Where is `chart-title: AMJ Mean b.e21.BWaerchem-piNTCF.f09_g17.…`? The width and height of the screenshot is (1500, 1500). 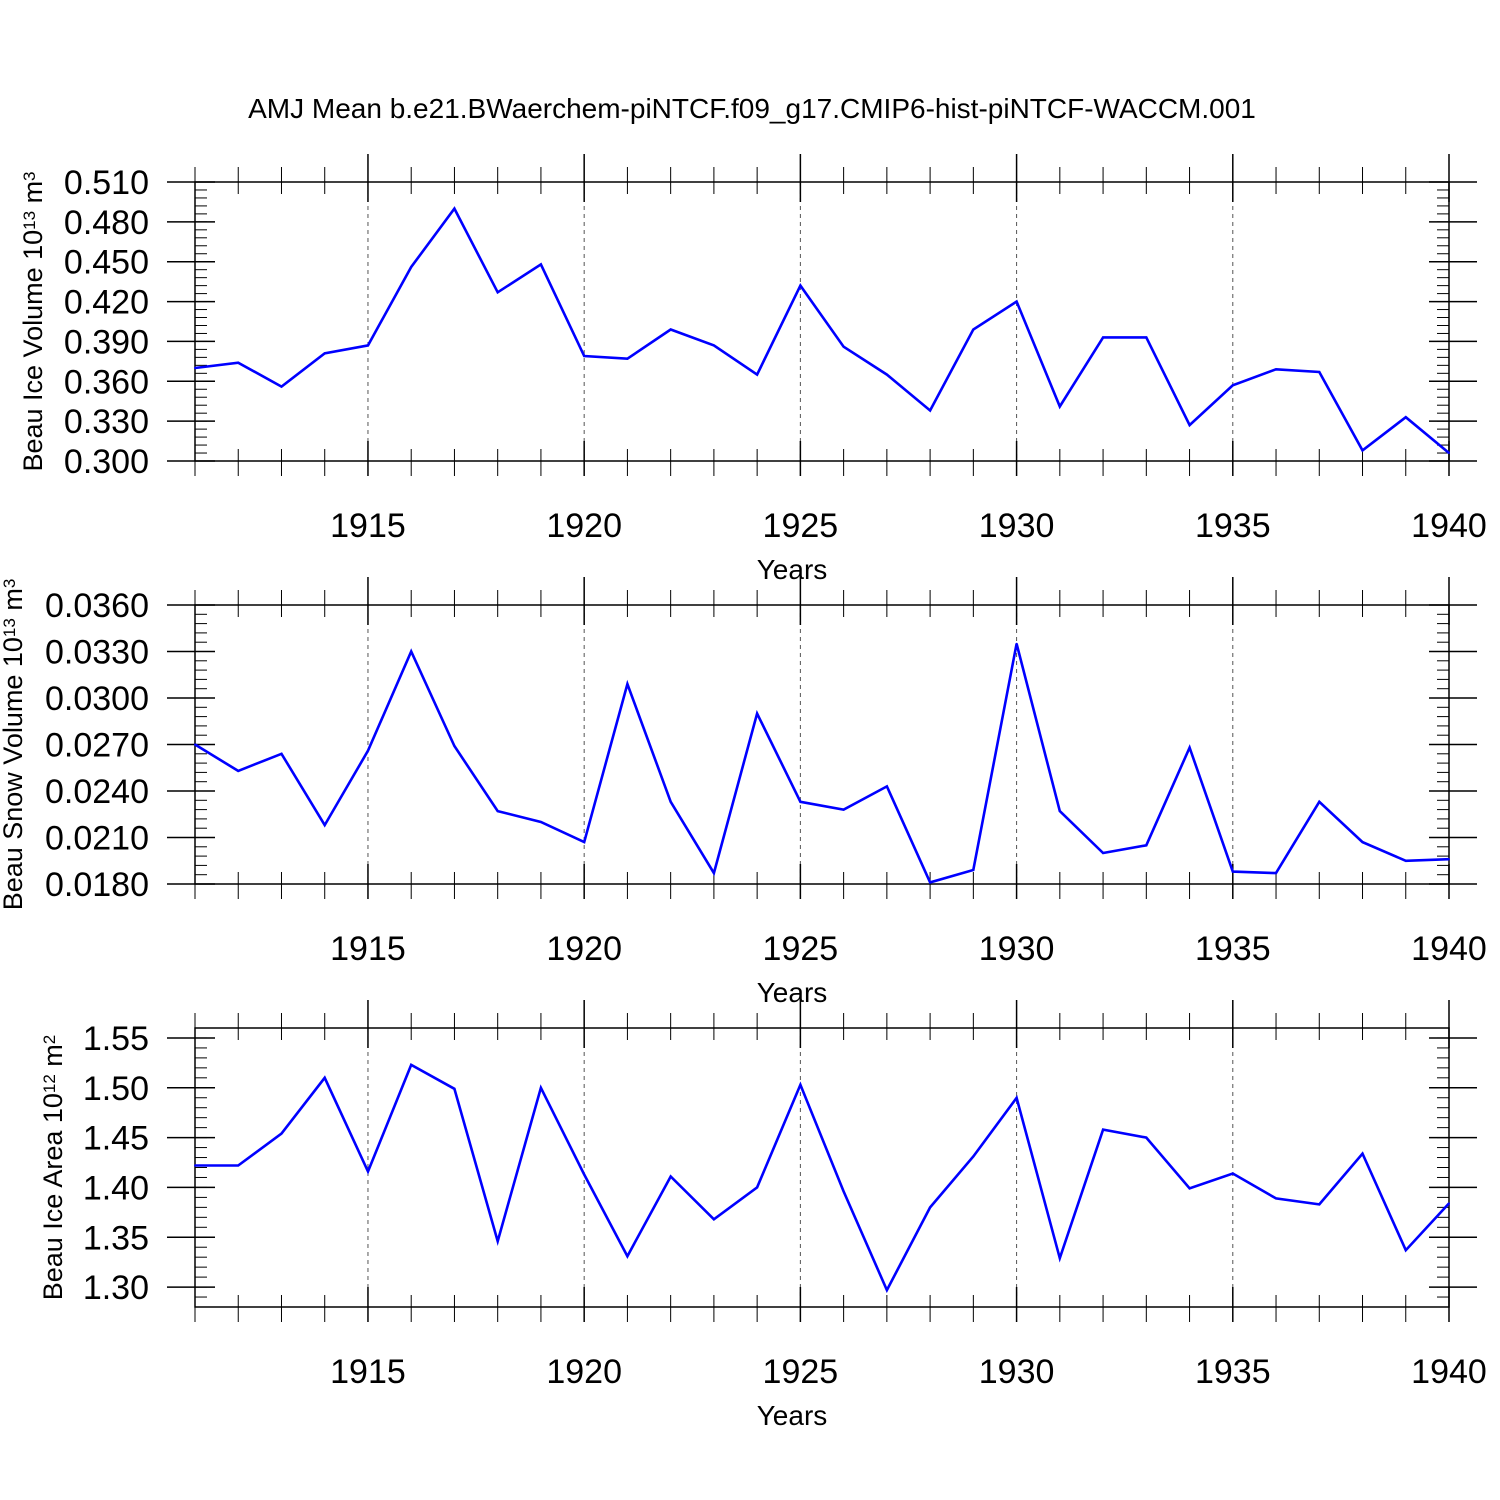 chart-title: AMJ Mean b.e21.BWaerchem-piNTCF.f09_g17.… is located at coordinates (752, 108).